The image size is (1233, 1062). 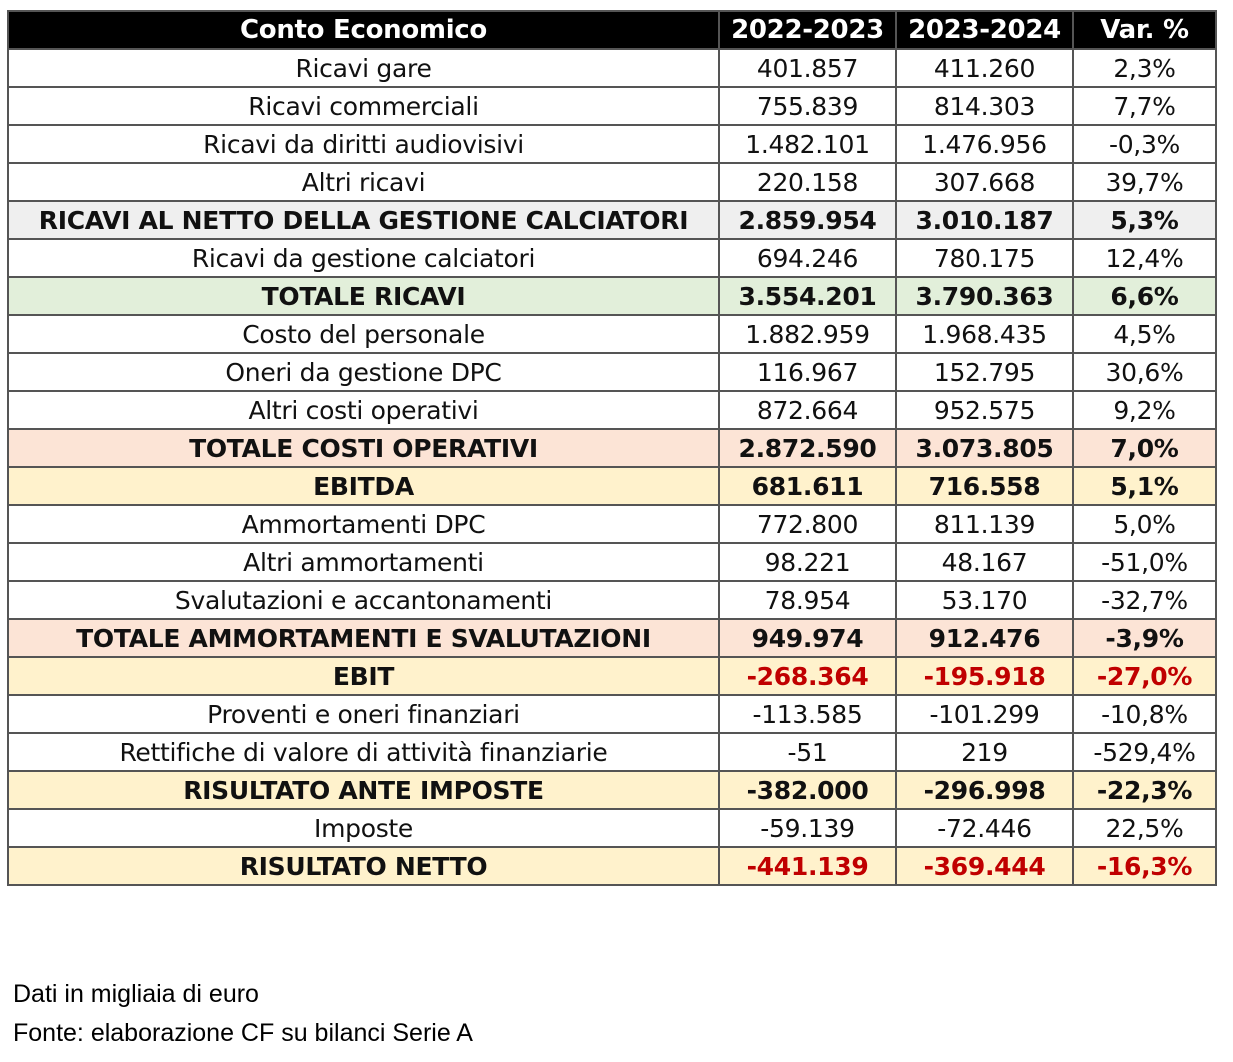 I want to click on value-2022-2023: -382.000, so click(x=807, y=790).